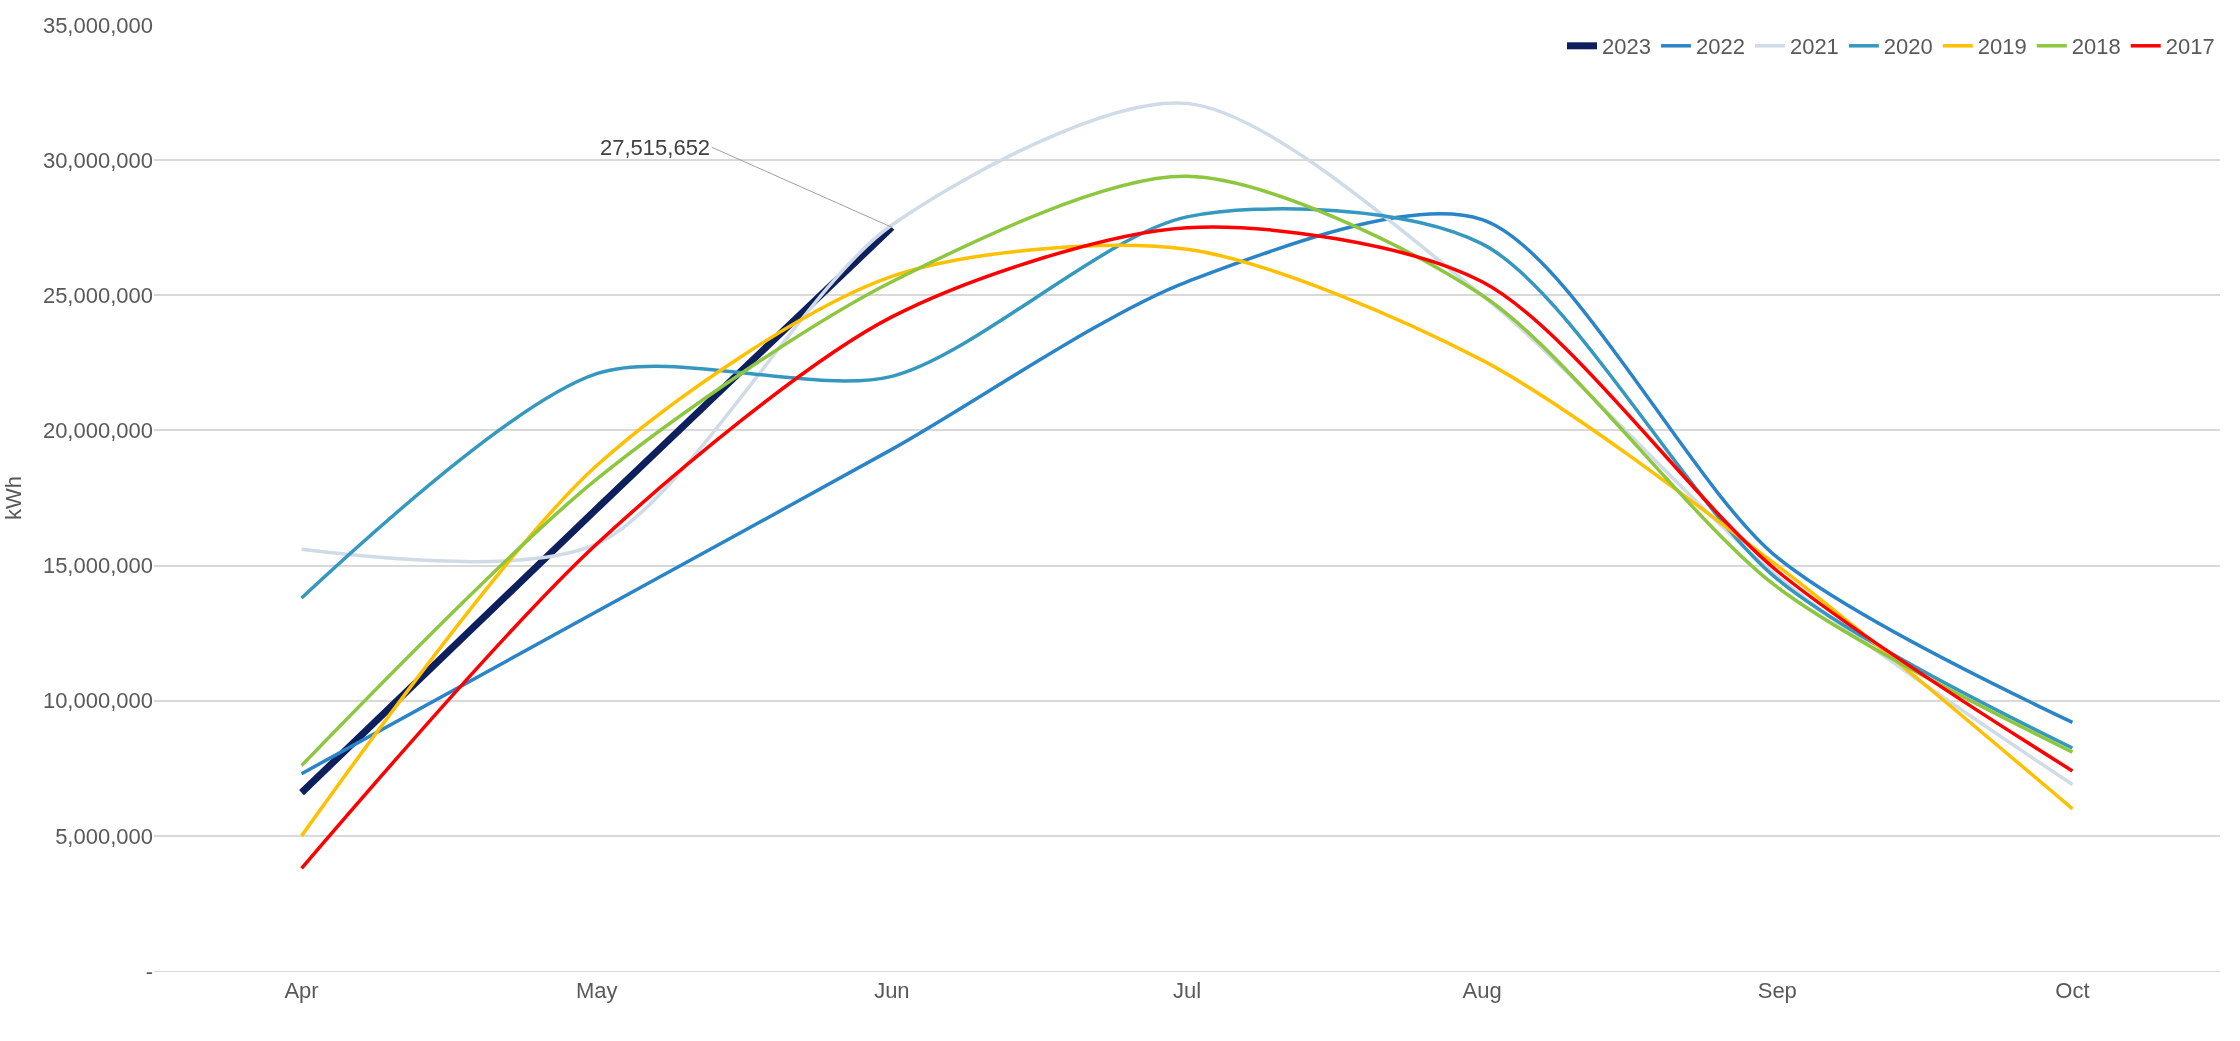 This screenshot has height=1041, width=2240. I want to click on legend-label: 2019, so click(2002, 47).